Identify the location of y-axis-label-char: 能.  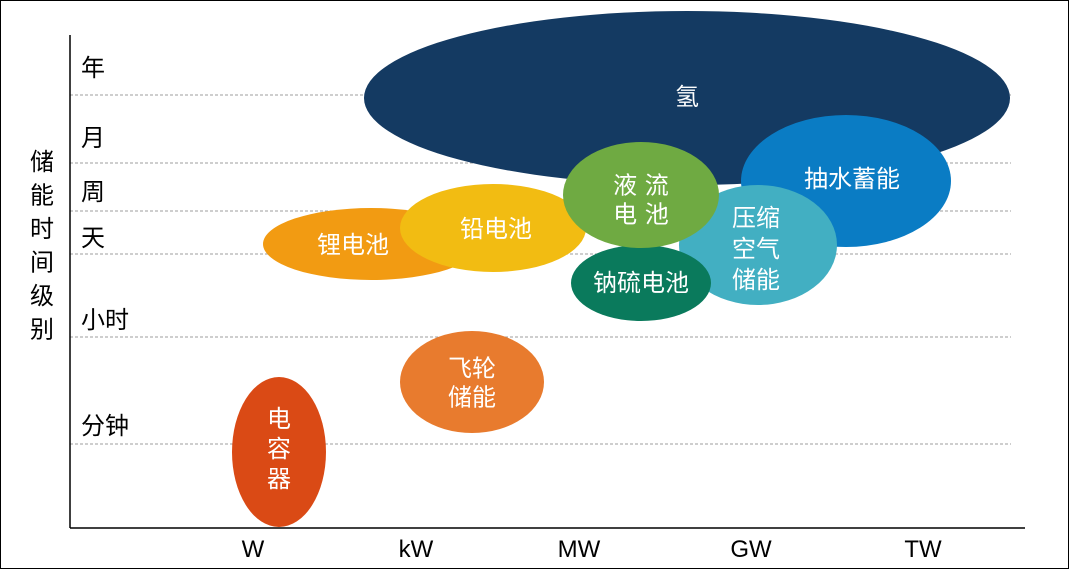
(42, 196).